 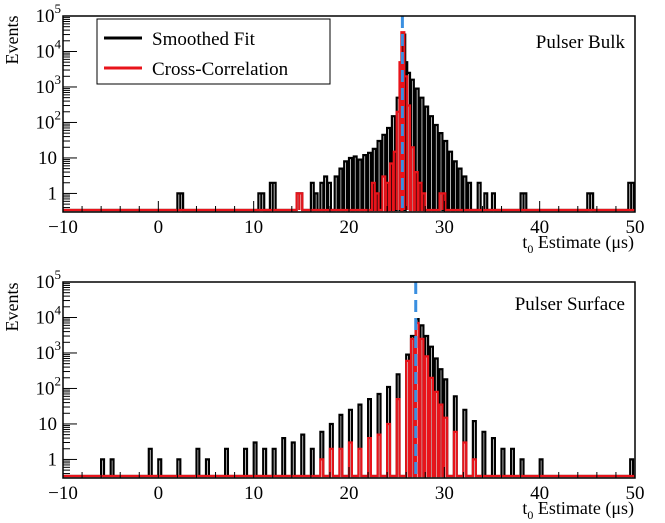 I want to click on panel-bulk-ylabel: Events, so click(x=12, y=40).